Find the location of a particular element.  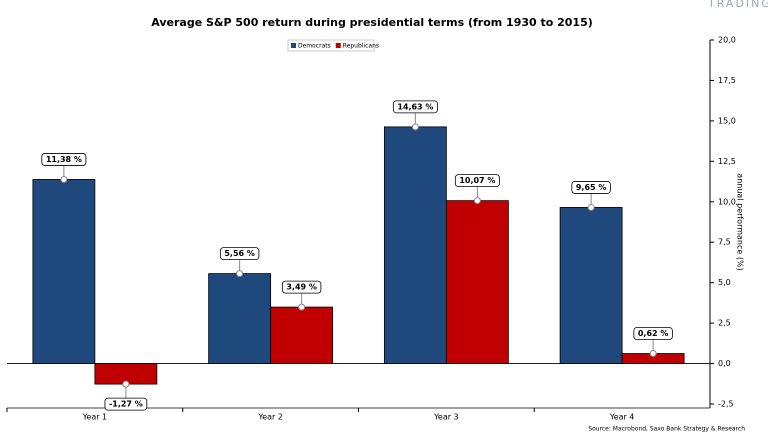

data-label-text: 10,07 % is located at coordinates (477, 180).